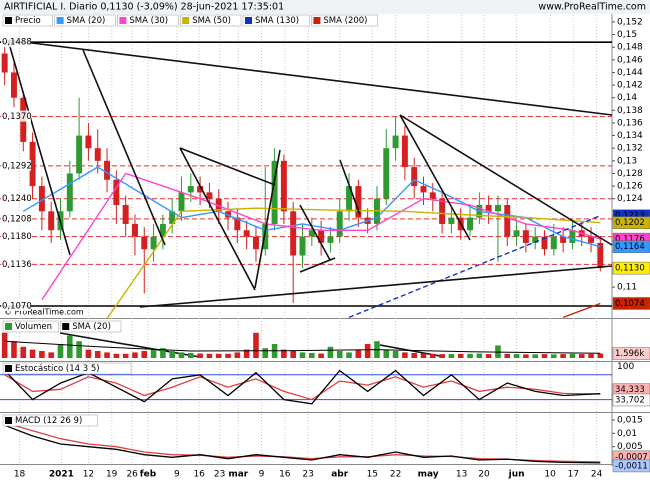 This screenshot has width=650, height=483. Describe the element at coordinates (325, 7) in the screenshot. I see `header-bar` at that location.